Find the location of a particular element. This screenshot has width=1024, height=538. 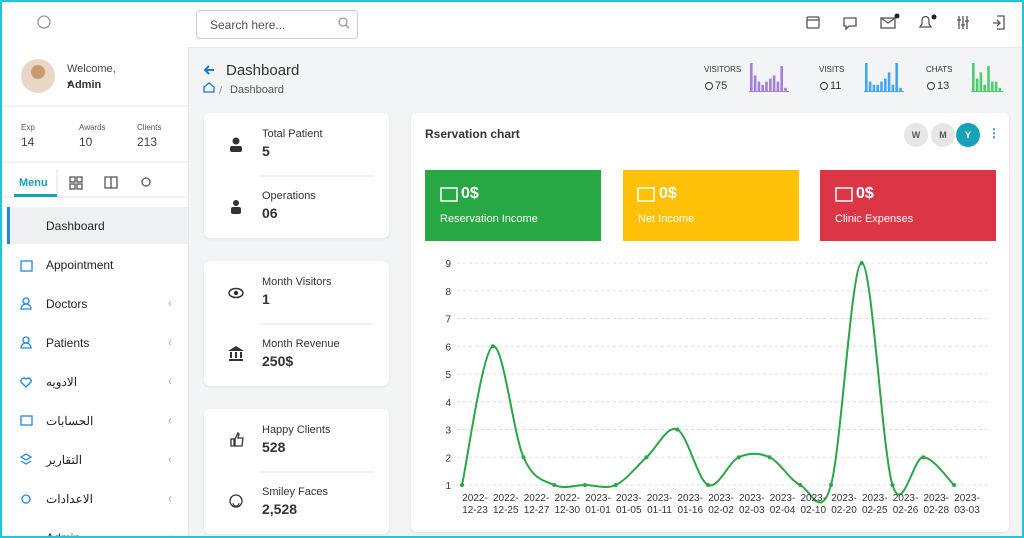

card-label: Month Visitors is located at coordinates (297, 282).